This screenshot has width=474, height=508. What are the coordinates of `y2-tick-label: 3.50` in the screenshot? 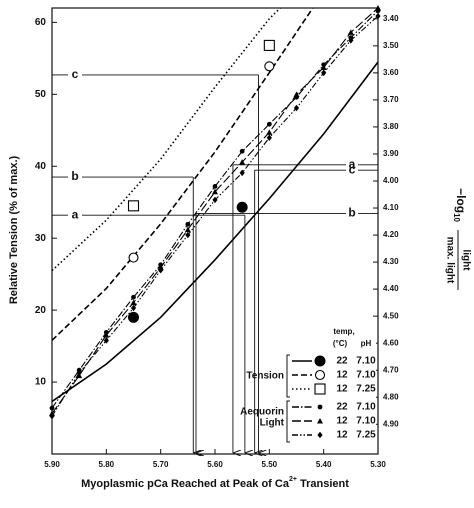 It's located at (391, 45).